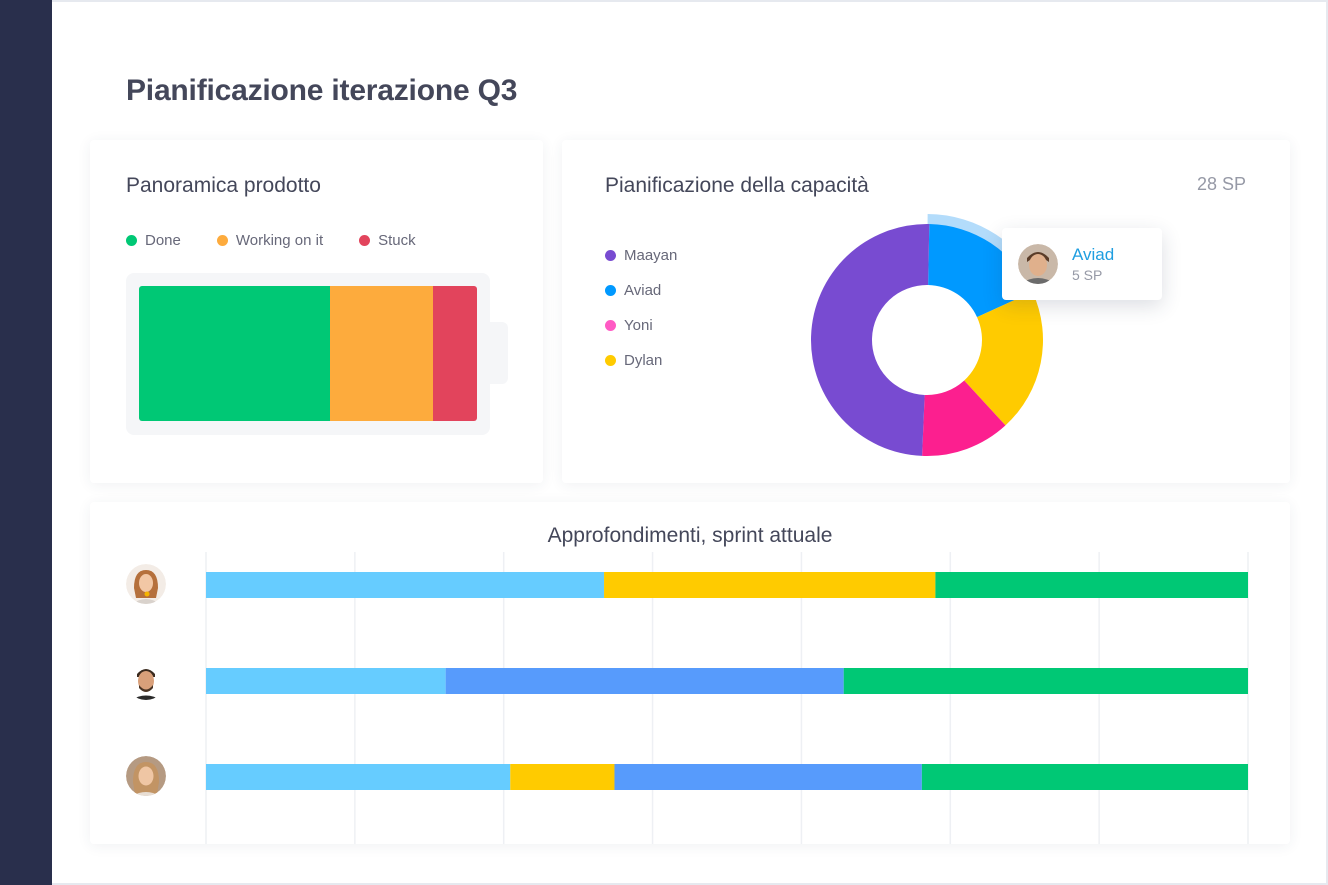 The width and height of the screenshot is (1328, 885). I want to click on left-sidebar-rail, so click(26, 442).